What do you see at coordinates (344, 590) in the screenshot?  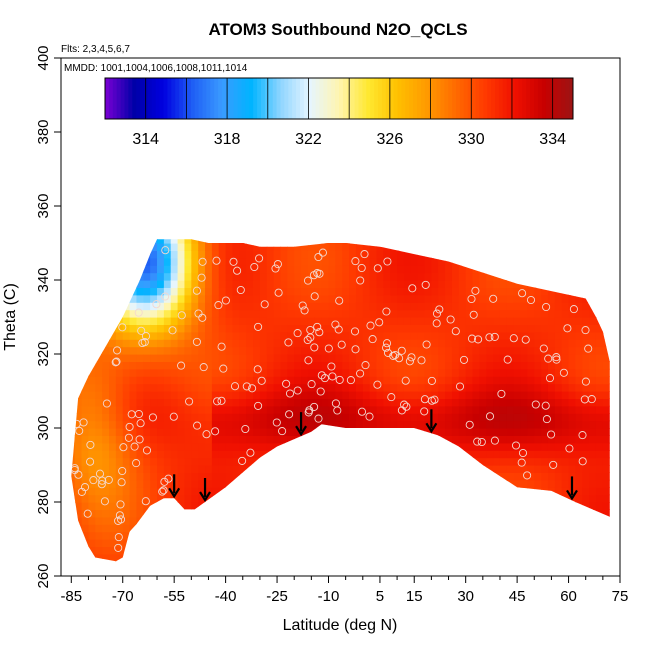 I see `x-axis: -85 -70 -55 -40 -25 -10 5 15 30 45 60 75` at bounding box center [344, 590].